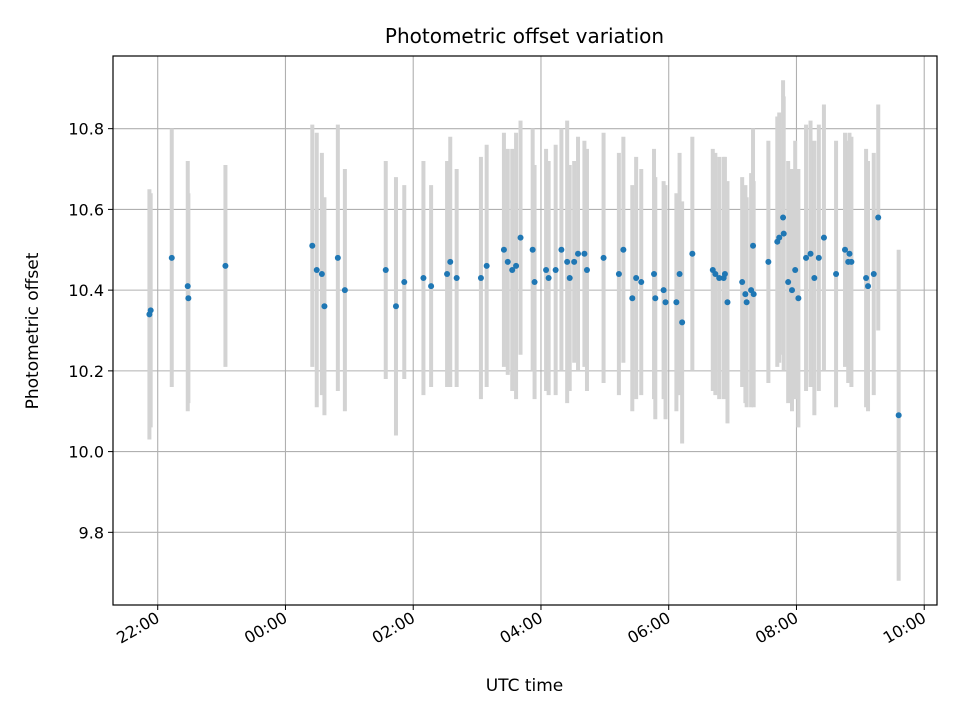  Describe the element at coordinates (33, 330) in the screenshot. I see `y-axis-label: Photometric offset` at that location.